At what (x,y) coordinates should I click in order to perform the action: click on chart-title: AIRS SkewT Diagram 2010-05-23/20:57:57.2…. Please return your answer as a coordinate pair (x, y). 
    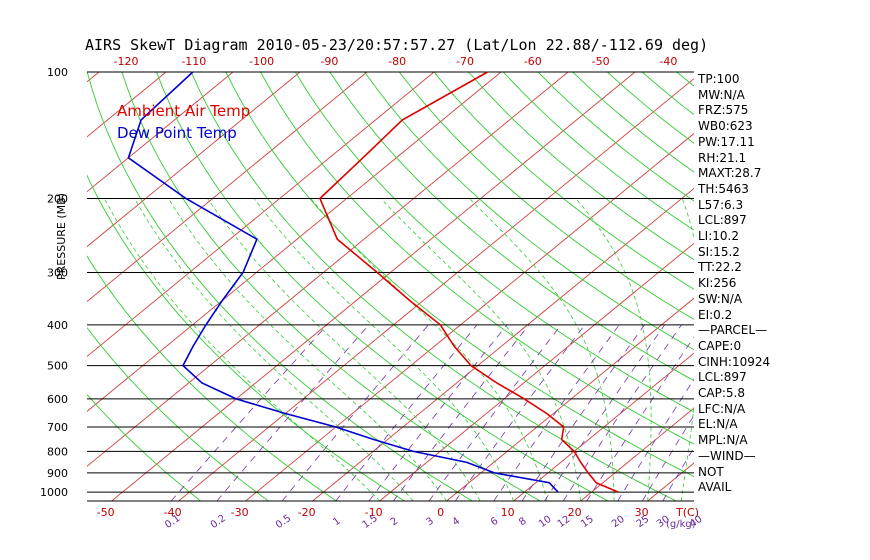
    Looking at the image, I should click on (397, 45).